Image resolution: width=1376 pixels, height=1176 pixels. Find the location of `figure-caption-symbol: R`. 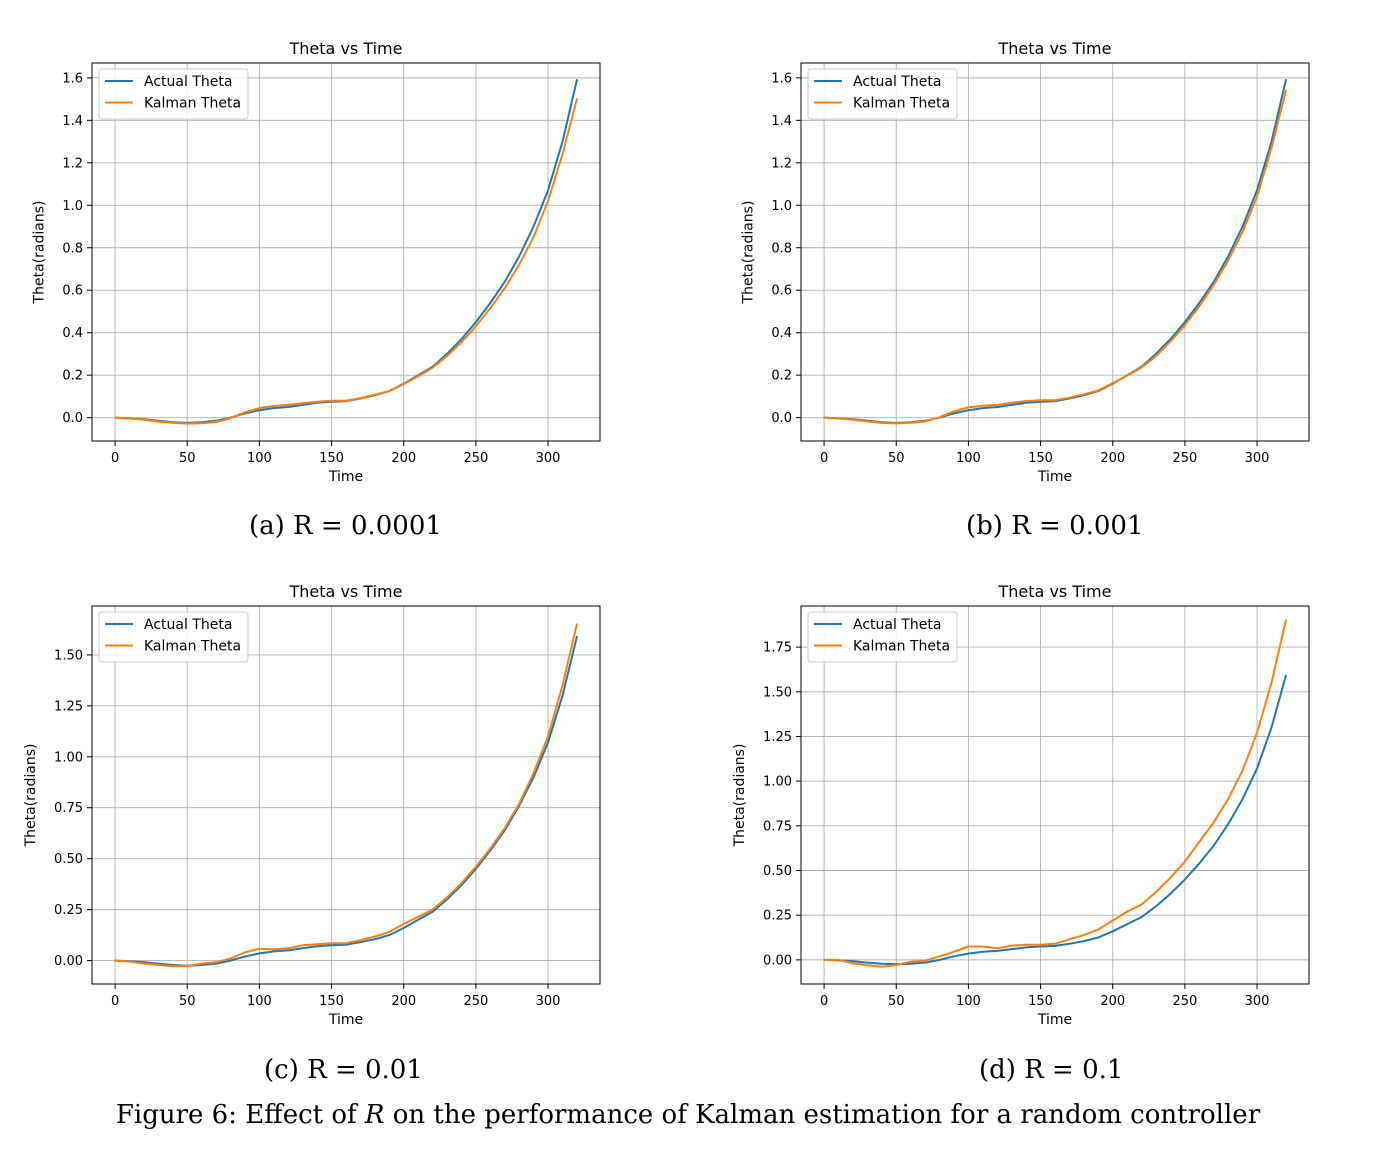

figure-caption-symbol: R is located at coordinates (374, 1115).